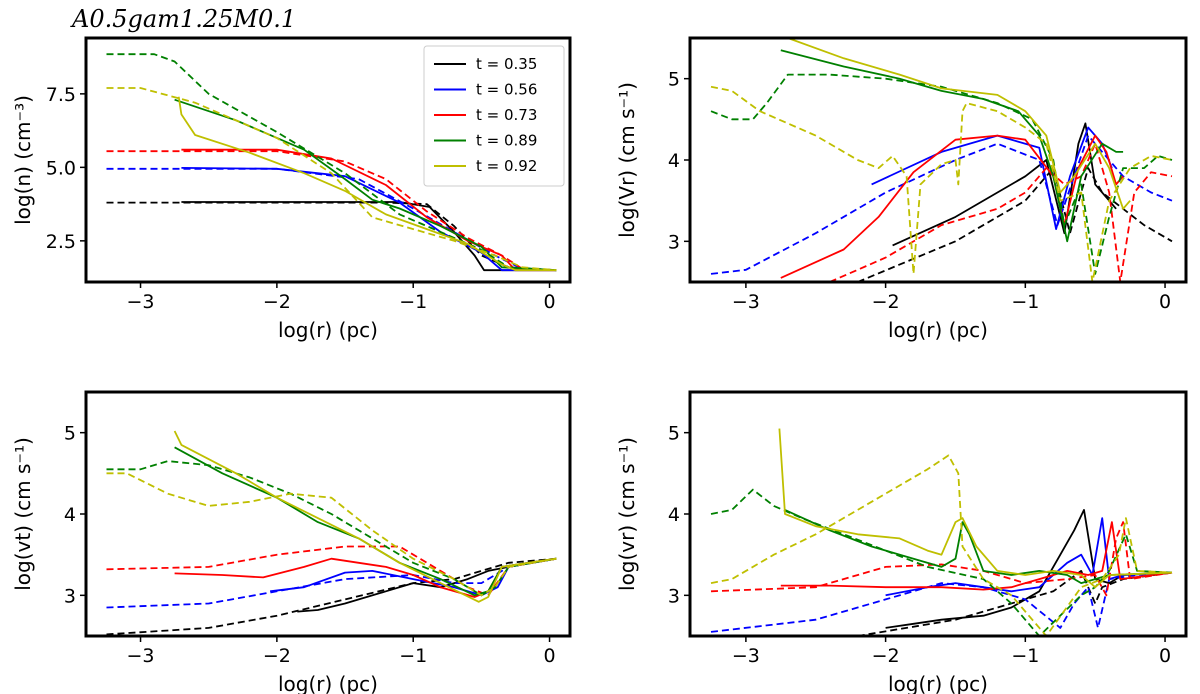 The width and height of the screenshot is (1200, 694). What do you see at coordinates (506, 166) in the screenshot?
I see `legend-label: t = 0.92` at bounding box center [506, 166].